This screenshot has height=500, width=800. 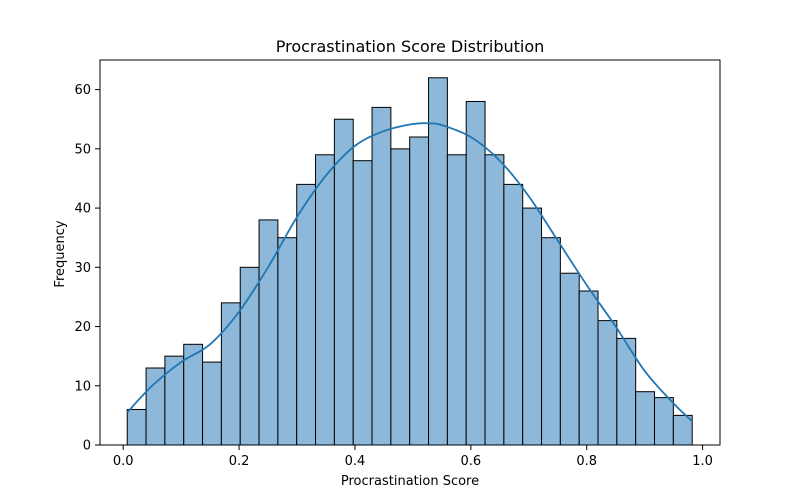 What do you see at coordinates (410, 46) in the screenshot?
I see `chart-title: Procrastination Score Distribution` at bounding box center [410, 46].